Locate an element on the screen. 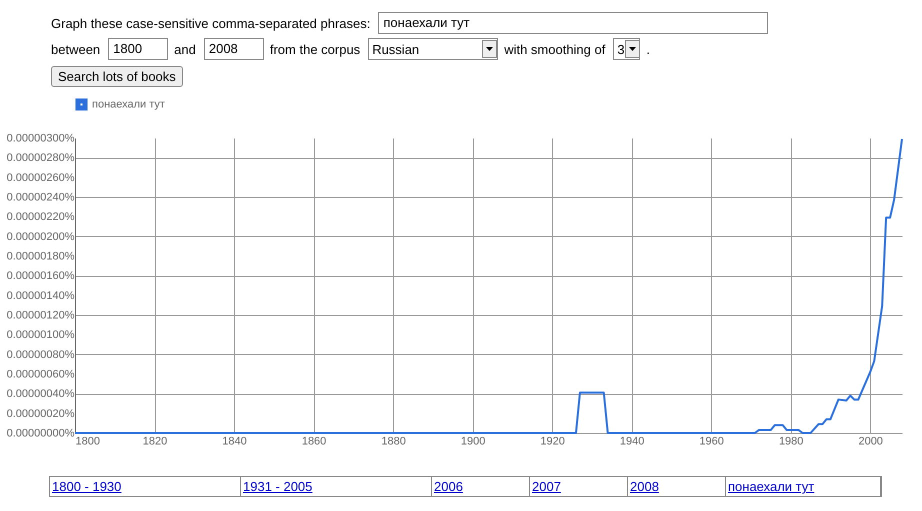  y-tick-label: 0.00000080% is located at coordinates (40, 354).